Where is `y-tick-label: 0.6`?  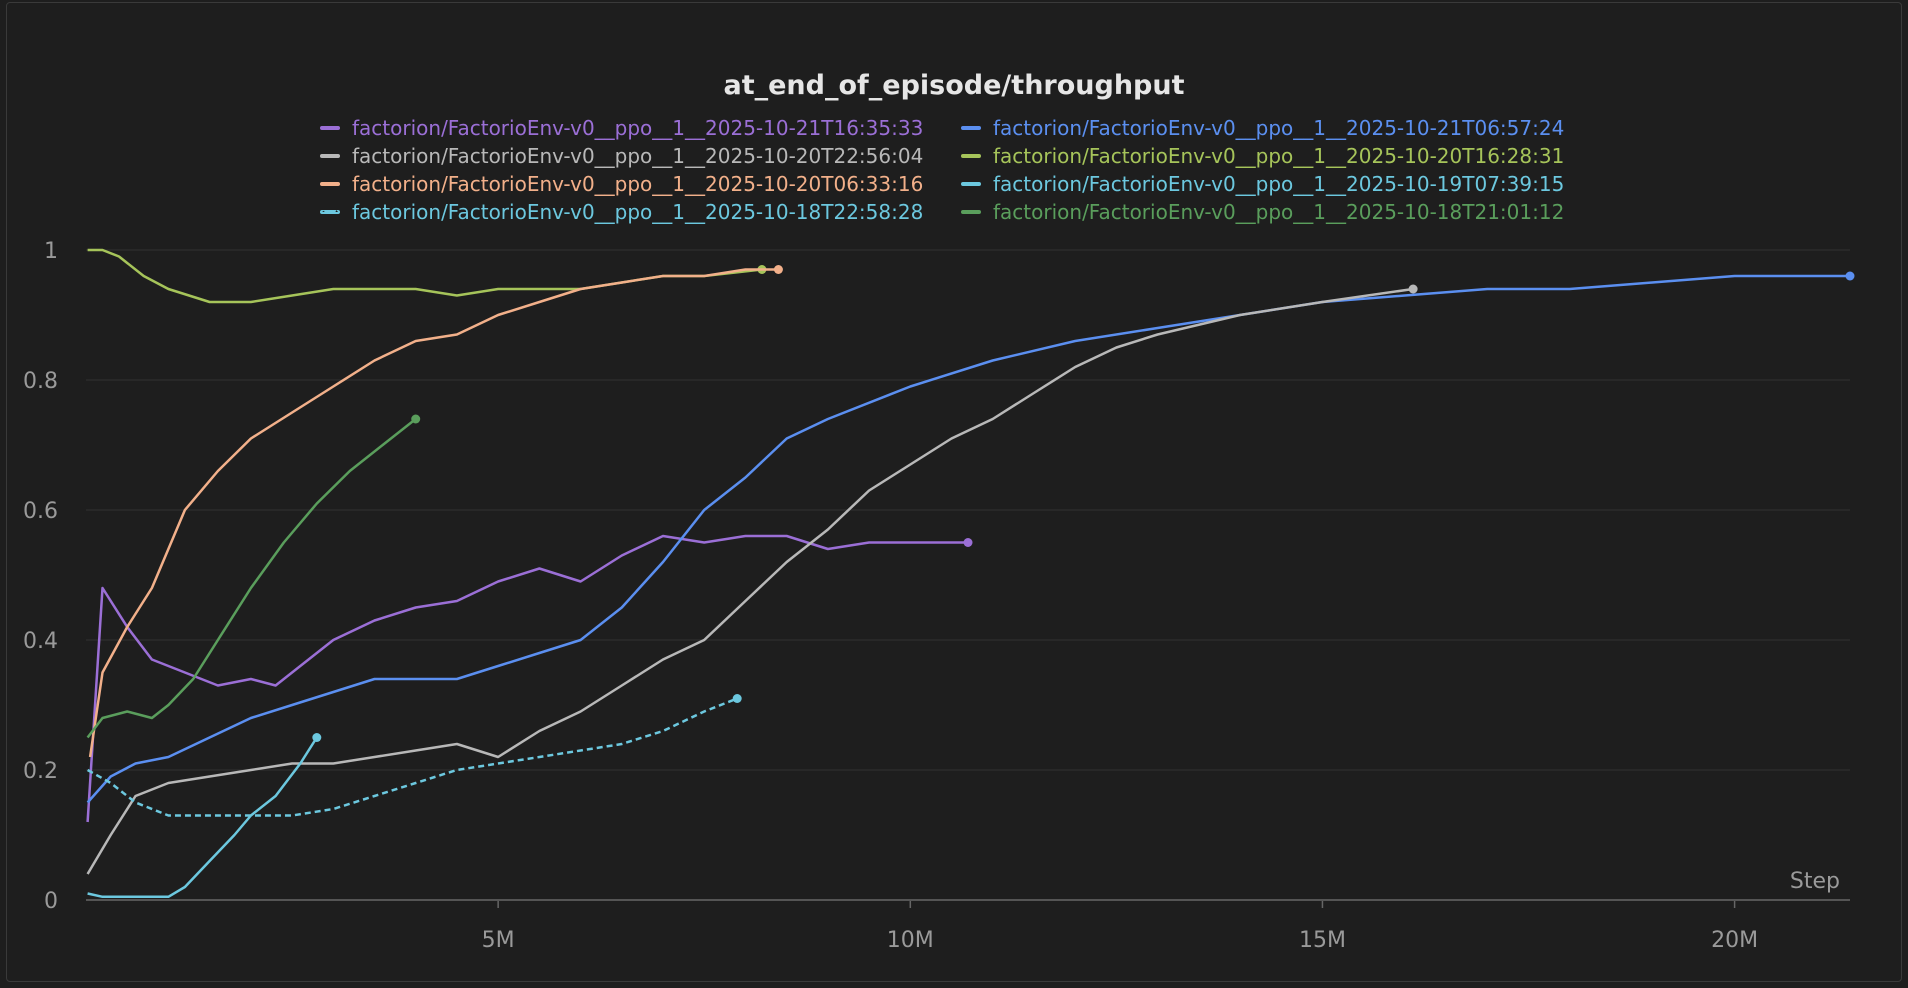 y-tick-label: 0.6 is located at coordinates (40, 511).